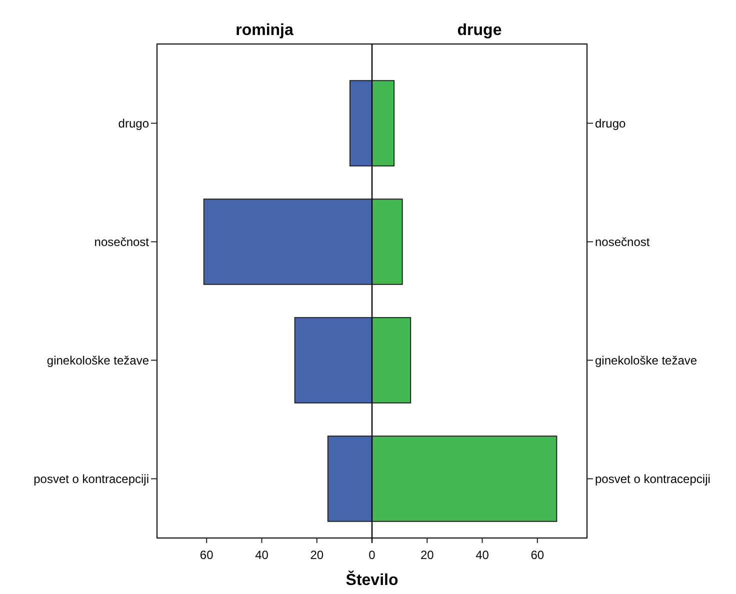  Describe the element at coordinates (265, 30) in the screenshot. I see `chart-title: rominja` at that location.